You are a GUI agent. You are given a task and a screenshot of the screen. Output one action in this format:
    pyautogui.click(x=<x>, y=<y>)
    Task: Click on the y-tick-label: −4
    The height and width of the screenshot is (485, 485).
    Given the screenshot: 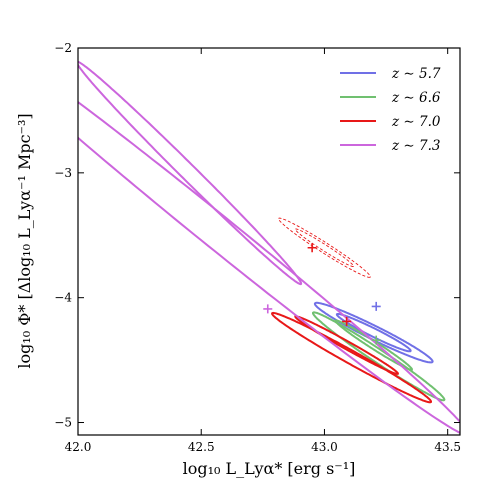 What is the action you would take?
    pyautogui.click(x=63, y=298)
    